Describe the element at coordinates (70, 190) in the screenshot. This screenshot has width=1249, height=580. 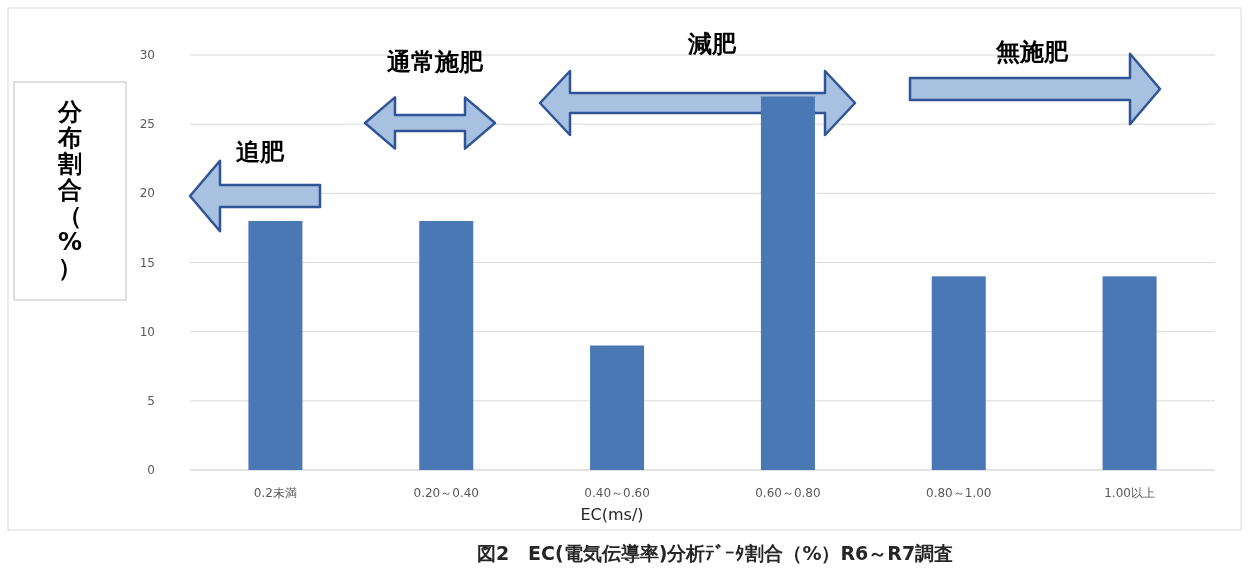
I see `y-axis-title: 分布割合（%）` at that location.